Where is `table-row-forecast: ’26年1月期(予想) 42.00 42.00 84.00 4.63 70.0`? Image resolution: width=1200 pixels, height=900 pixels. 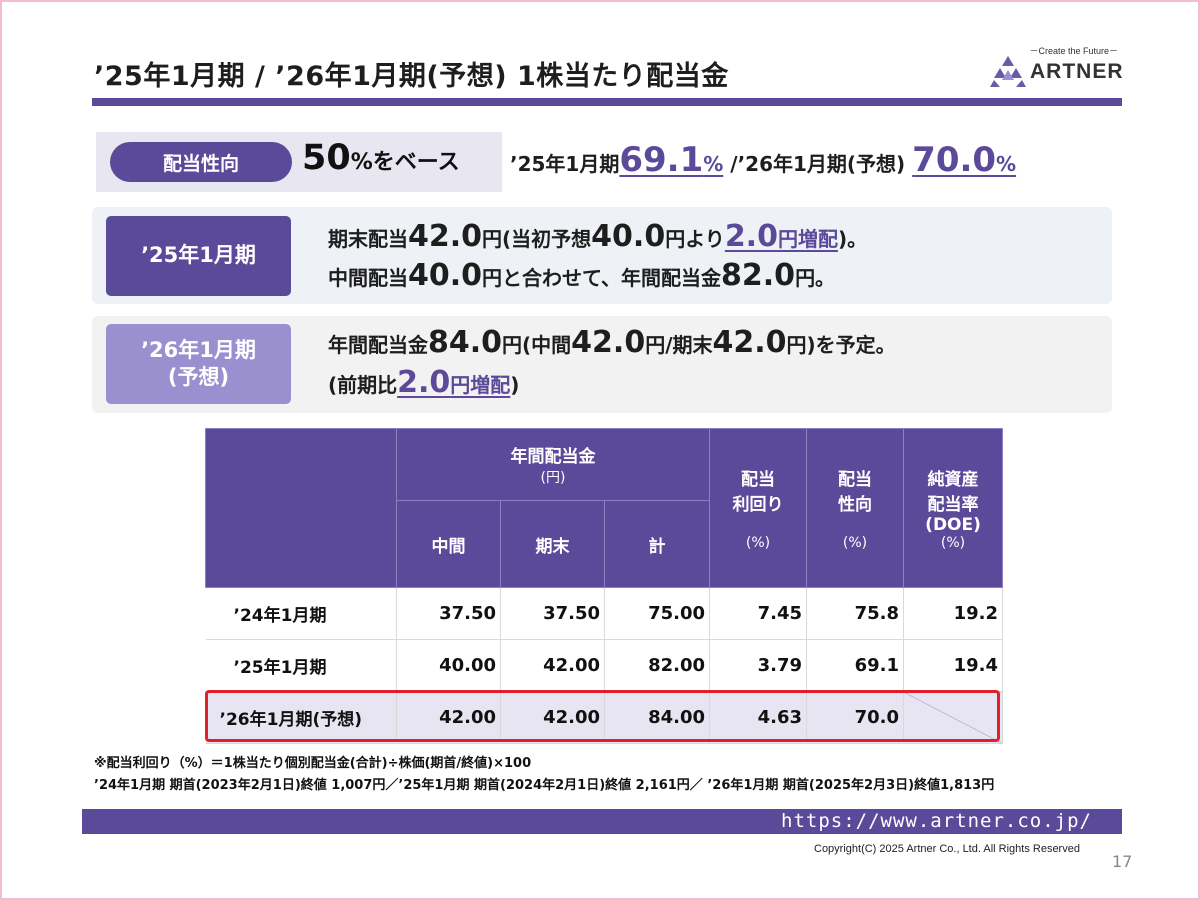 table-row-forecast: ’26年1月期(予想) 42.00 42.00 84.00 4.63 70.0 is located at coordinates (604, 717).